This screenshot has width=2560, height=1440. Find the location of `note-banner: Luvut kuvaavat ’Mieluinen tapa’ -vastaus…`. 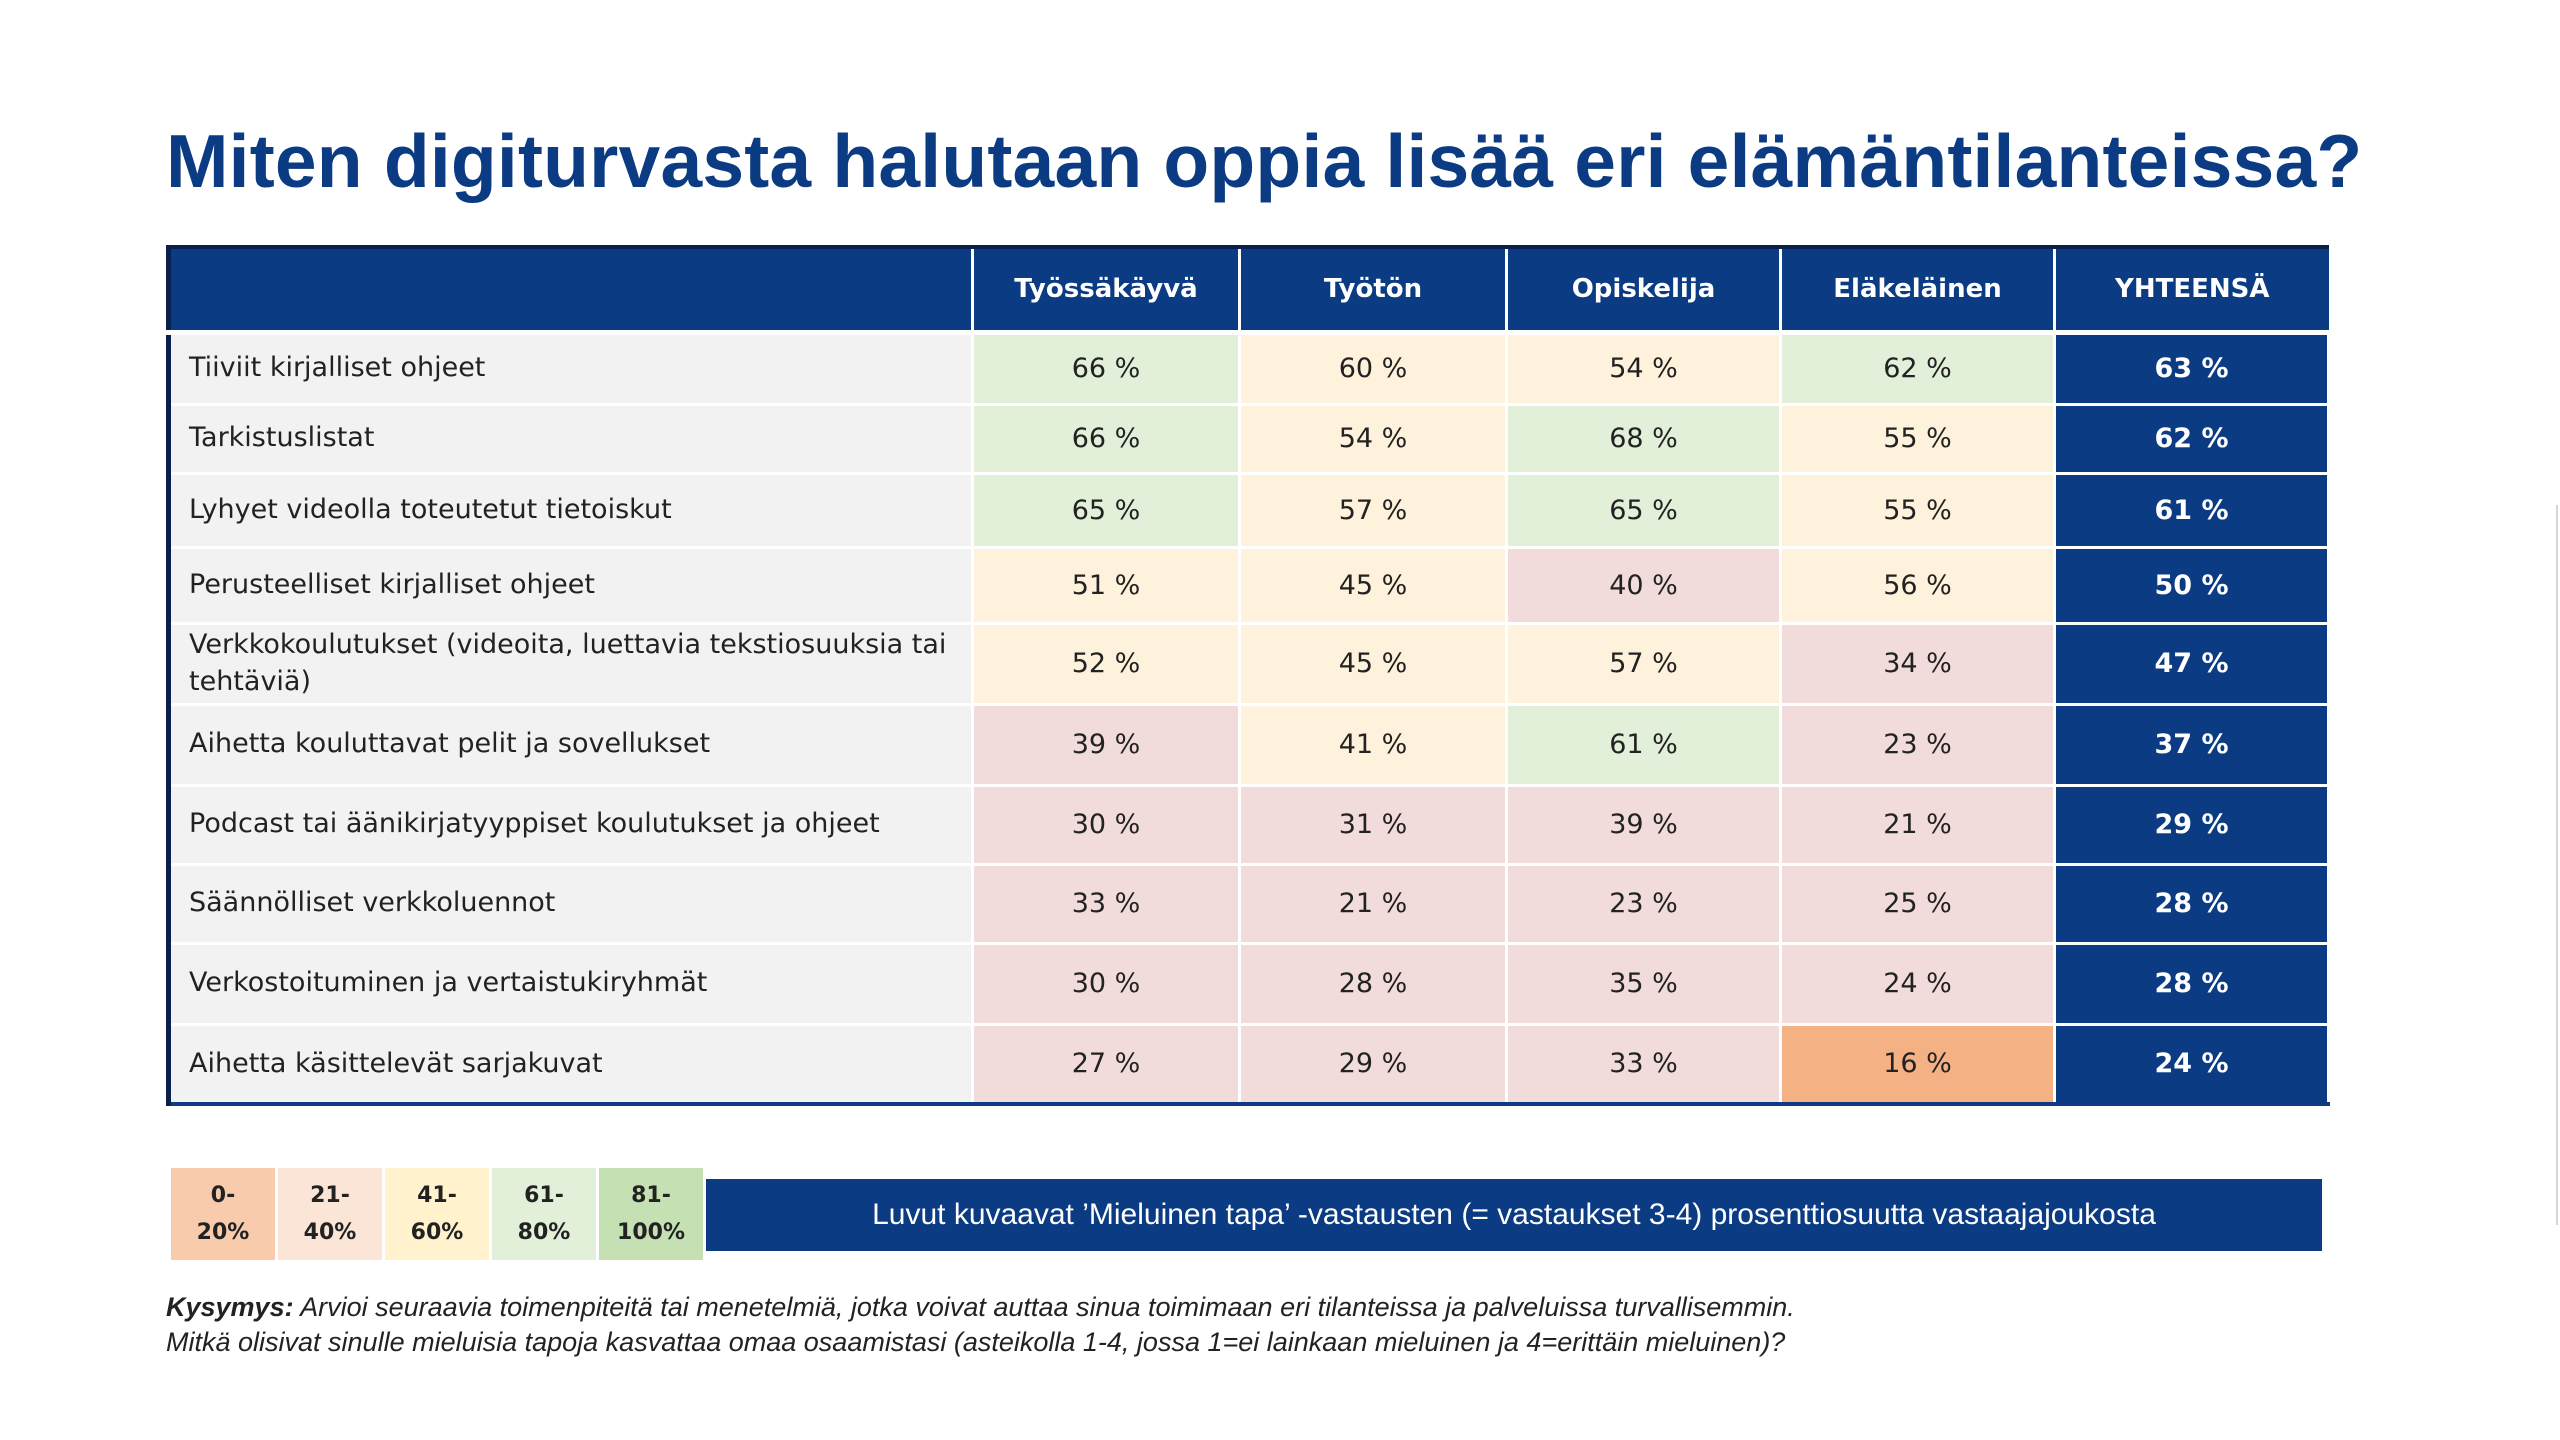

note-banner: Luvut kuvaavat ’Mieluinen tapa’ -vastaus… is located at coordinates (1514, 1215).